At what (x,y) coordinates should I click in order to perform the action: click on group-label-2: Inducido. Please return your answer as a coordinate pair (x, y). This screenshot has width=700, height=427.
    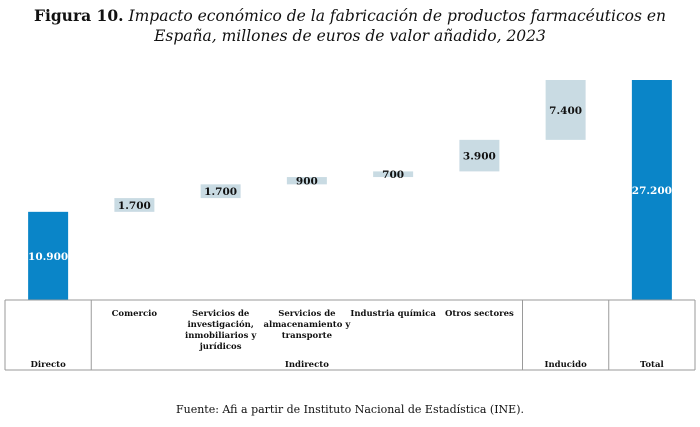
    Looking at the image, I should click on (565, 365).